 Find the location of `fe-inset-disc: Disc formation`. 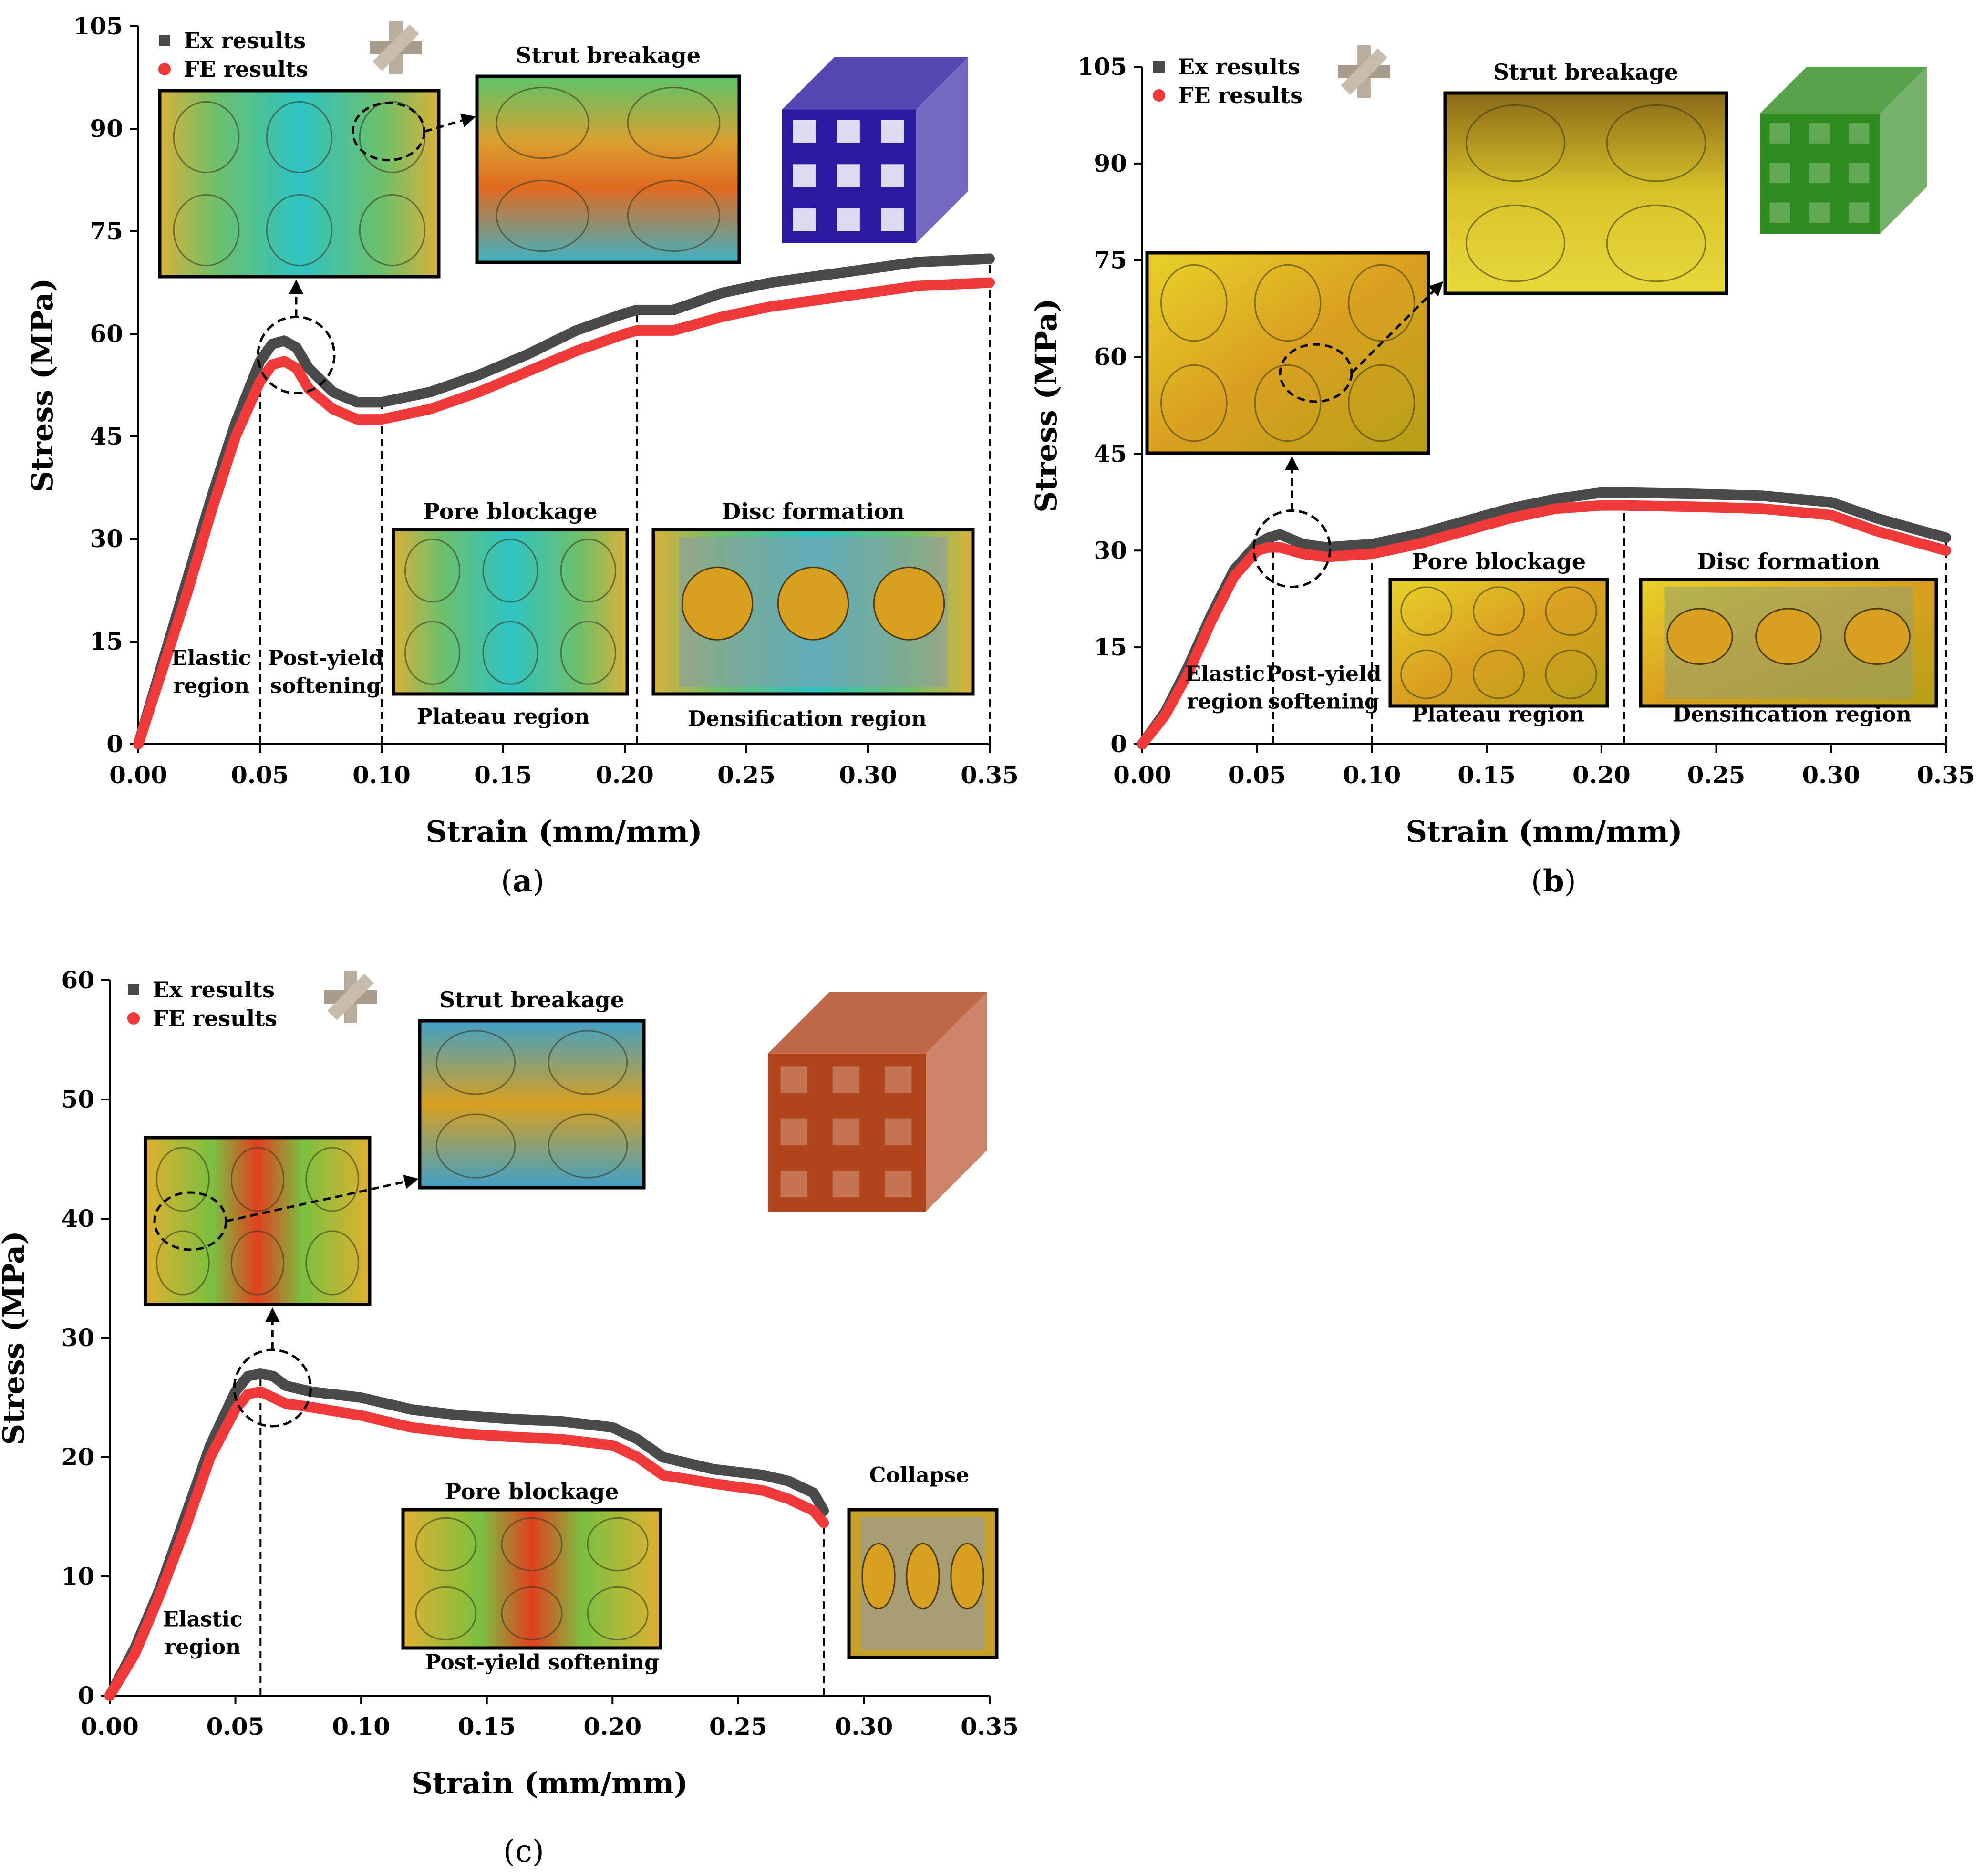

fe-inset-disc: Disc formation is located at coordinates (1788, 628).